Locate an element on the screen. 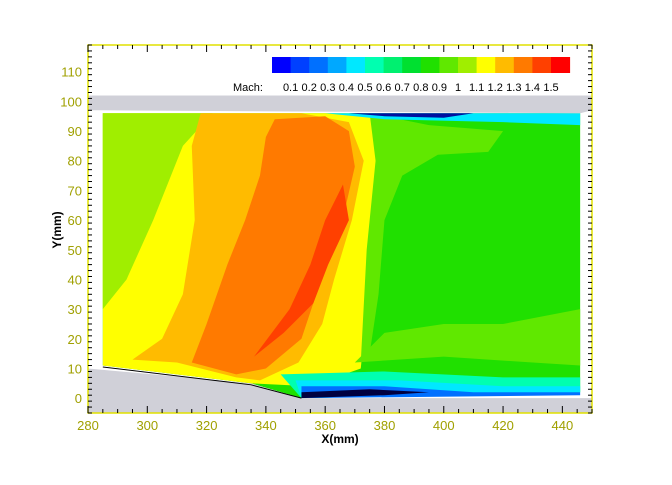 The height and width of the screenshot is (485, 672). x-tick-label: 300 is located at coordinates (147, 425).